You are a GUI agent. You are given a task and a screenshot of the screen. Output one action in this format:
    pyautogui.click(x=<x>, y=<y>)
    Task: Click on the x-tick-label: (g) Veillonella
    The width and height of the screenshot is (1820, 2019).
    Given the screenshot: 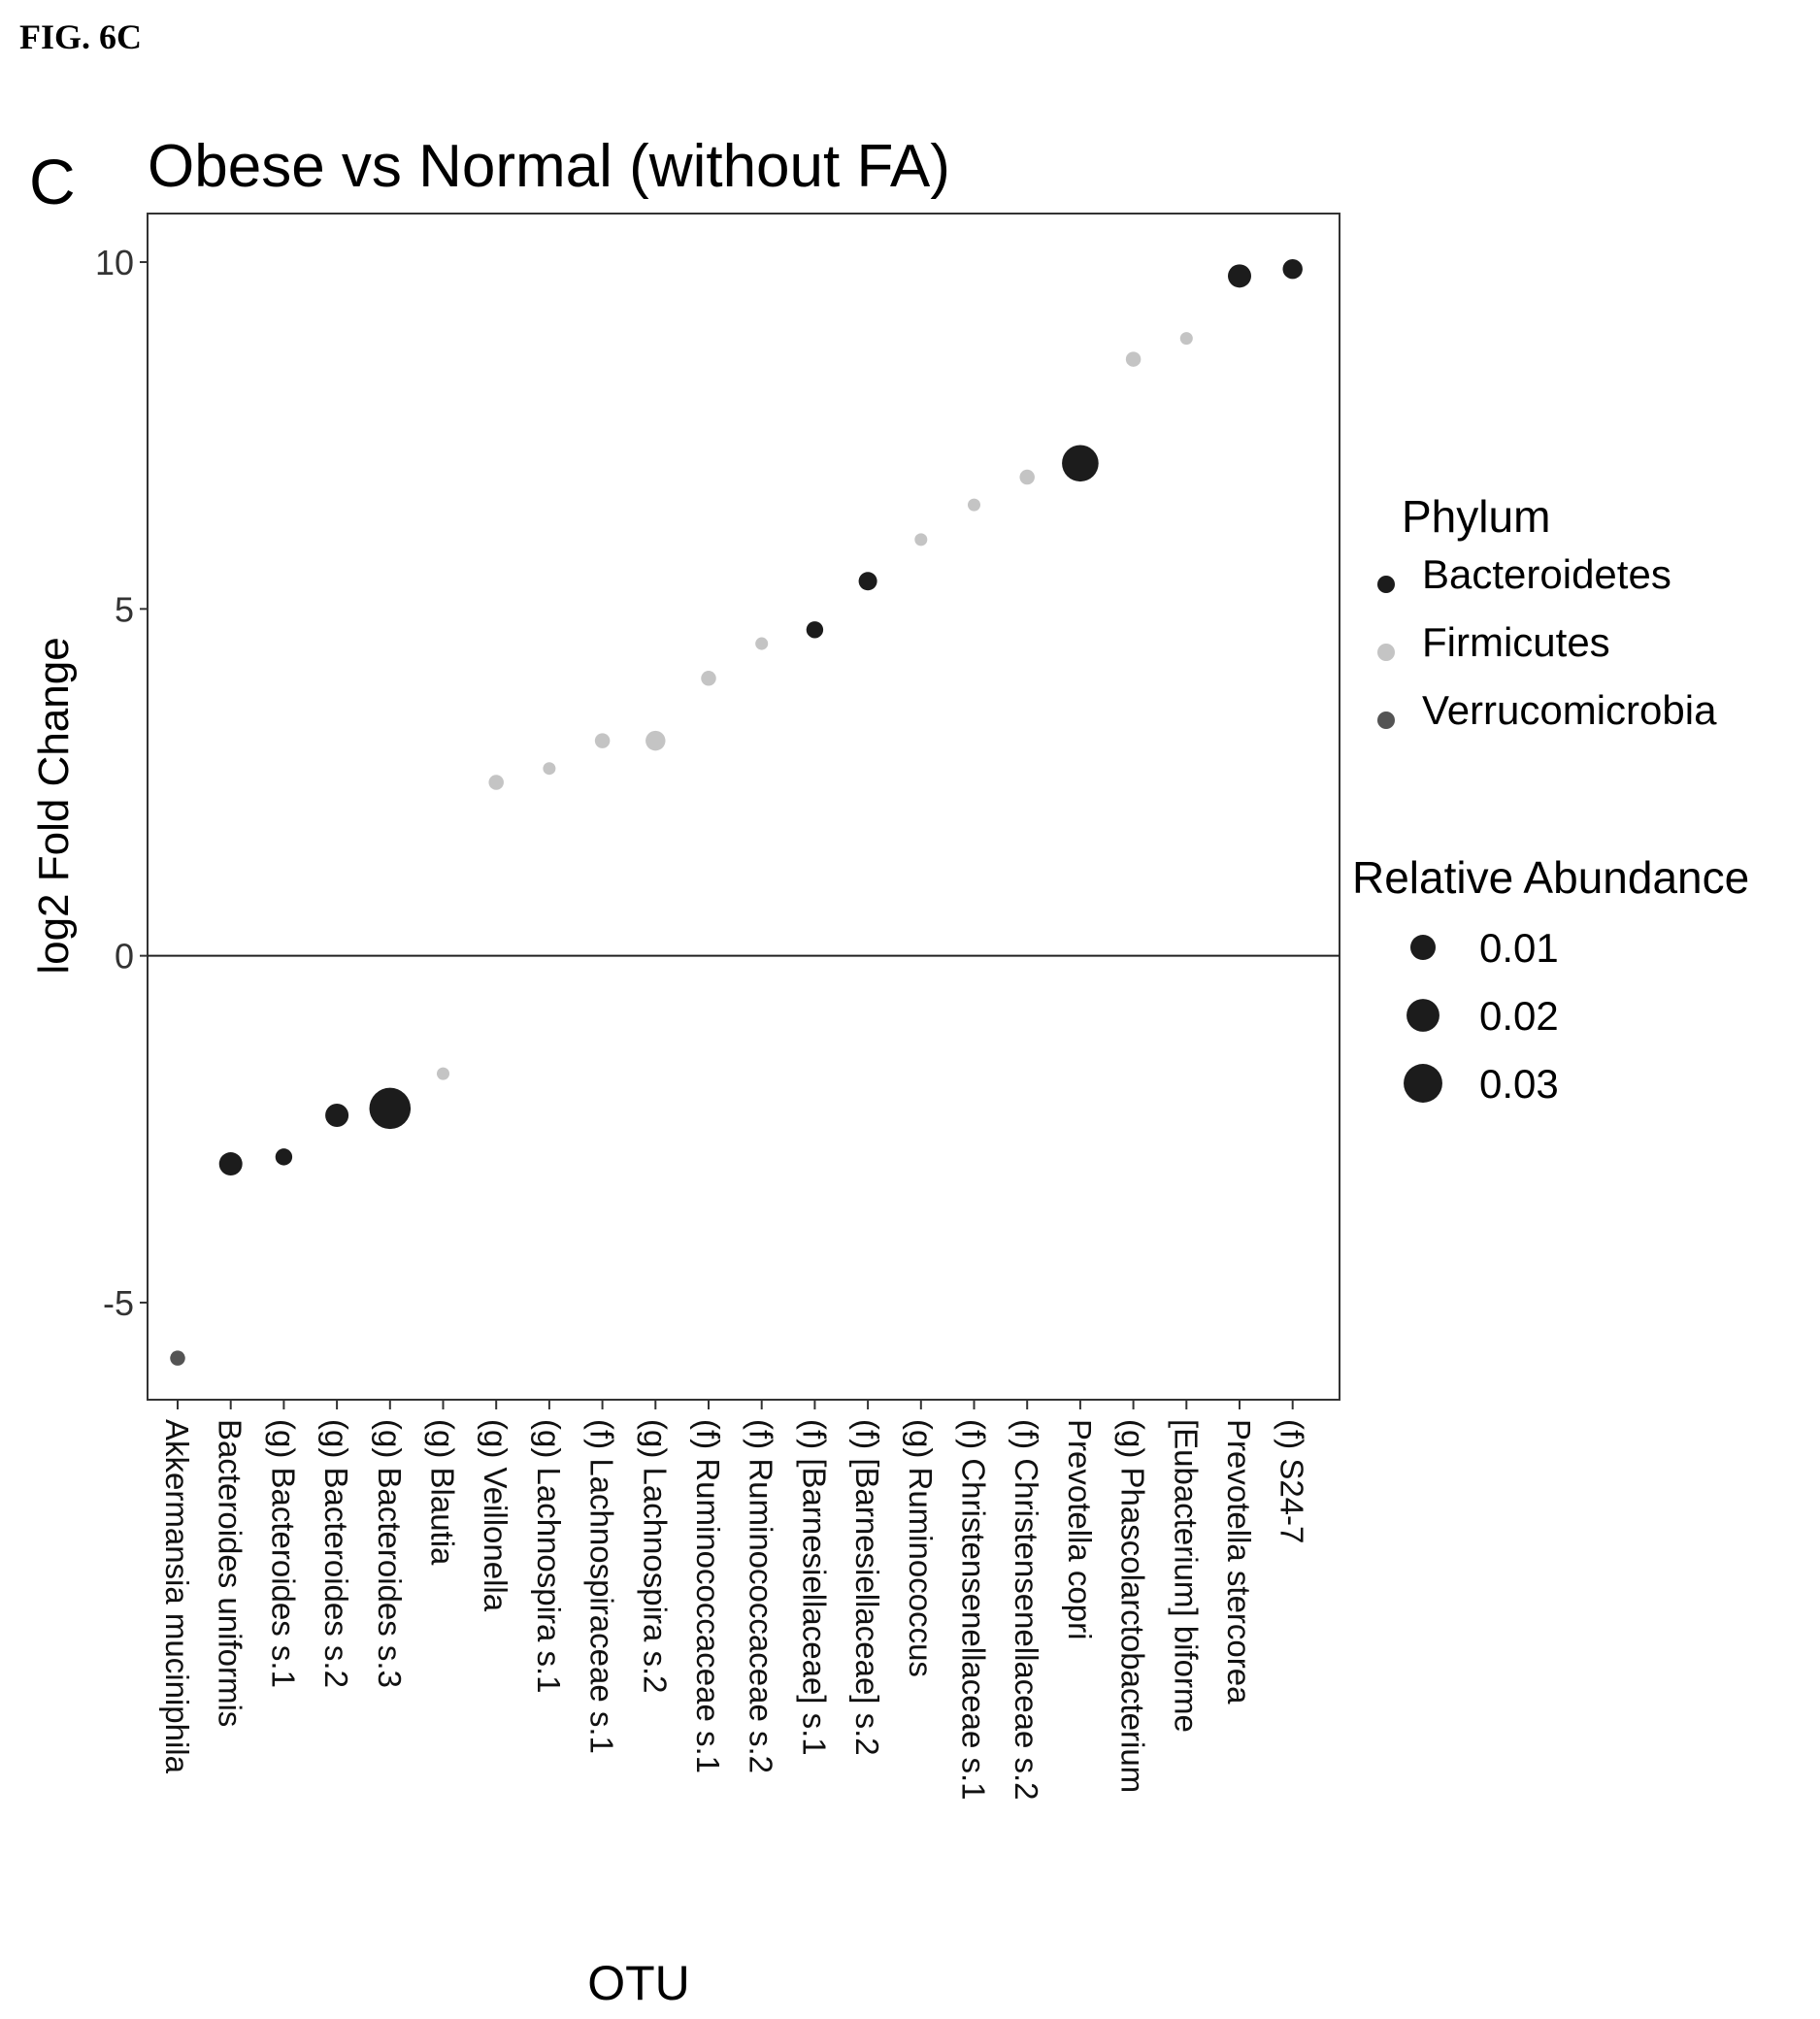 What is the action you would take?
    pyautogui.click(x=495, y=1515)
    